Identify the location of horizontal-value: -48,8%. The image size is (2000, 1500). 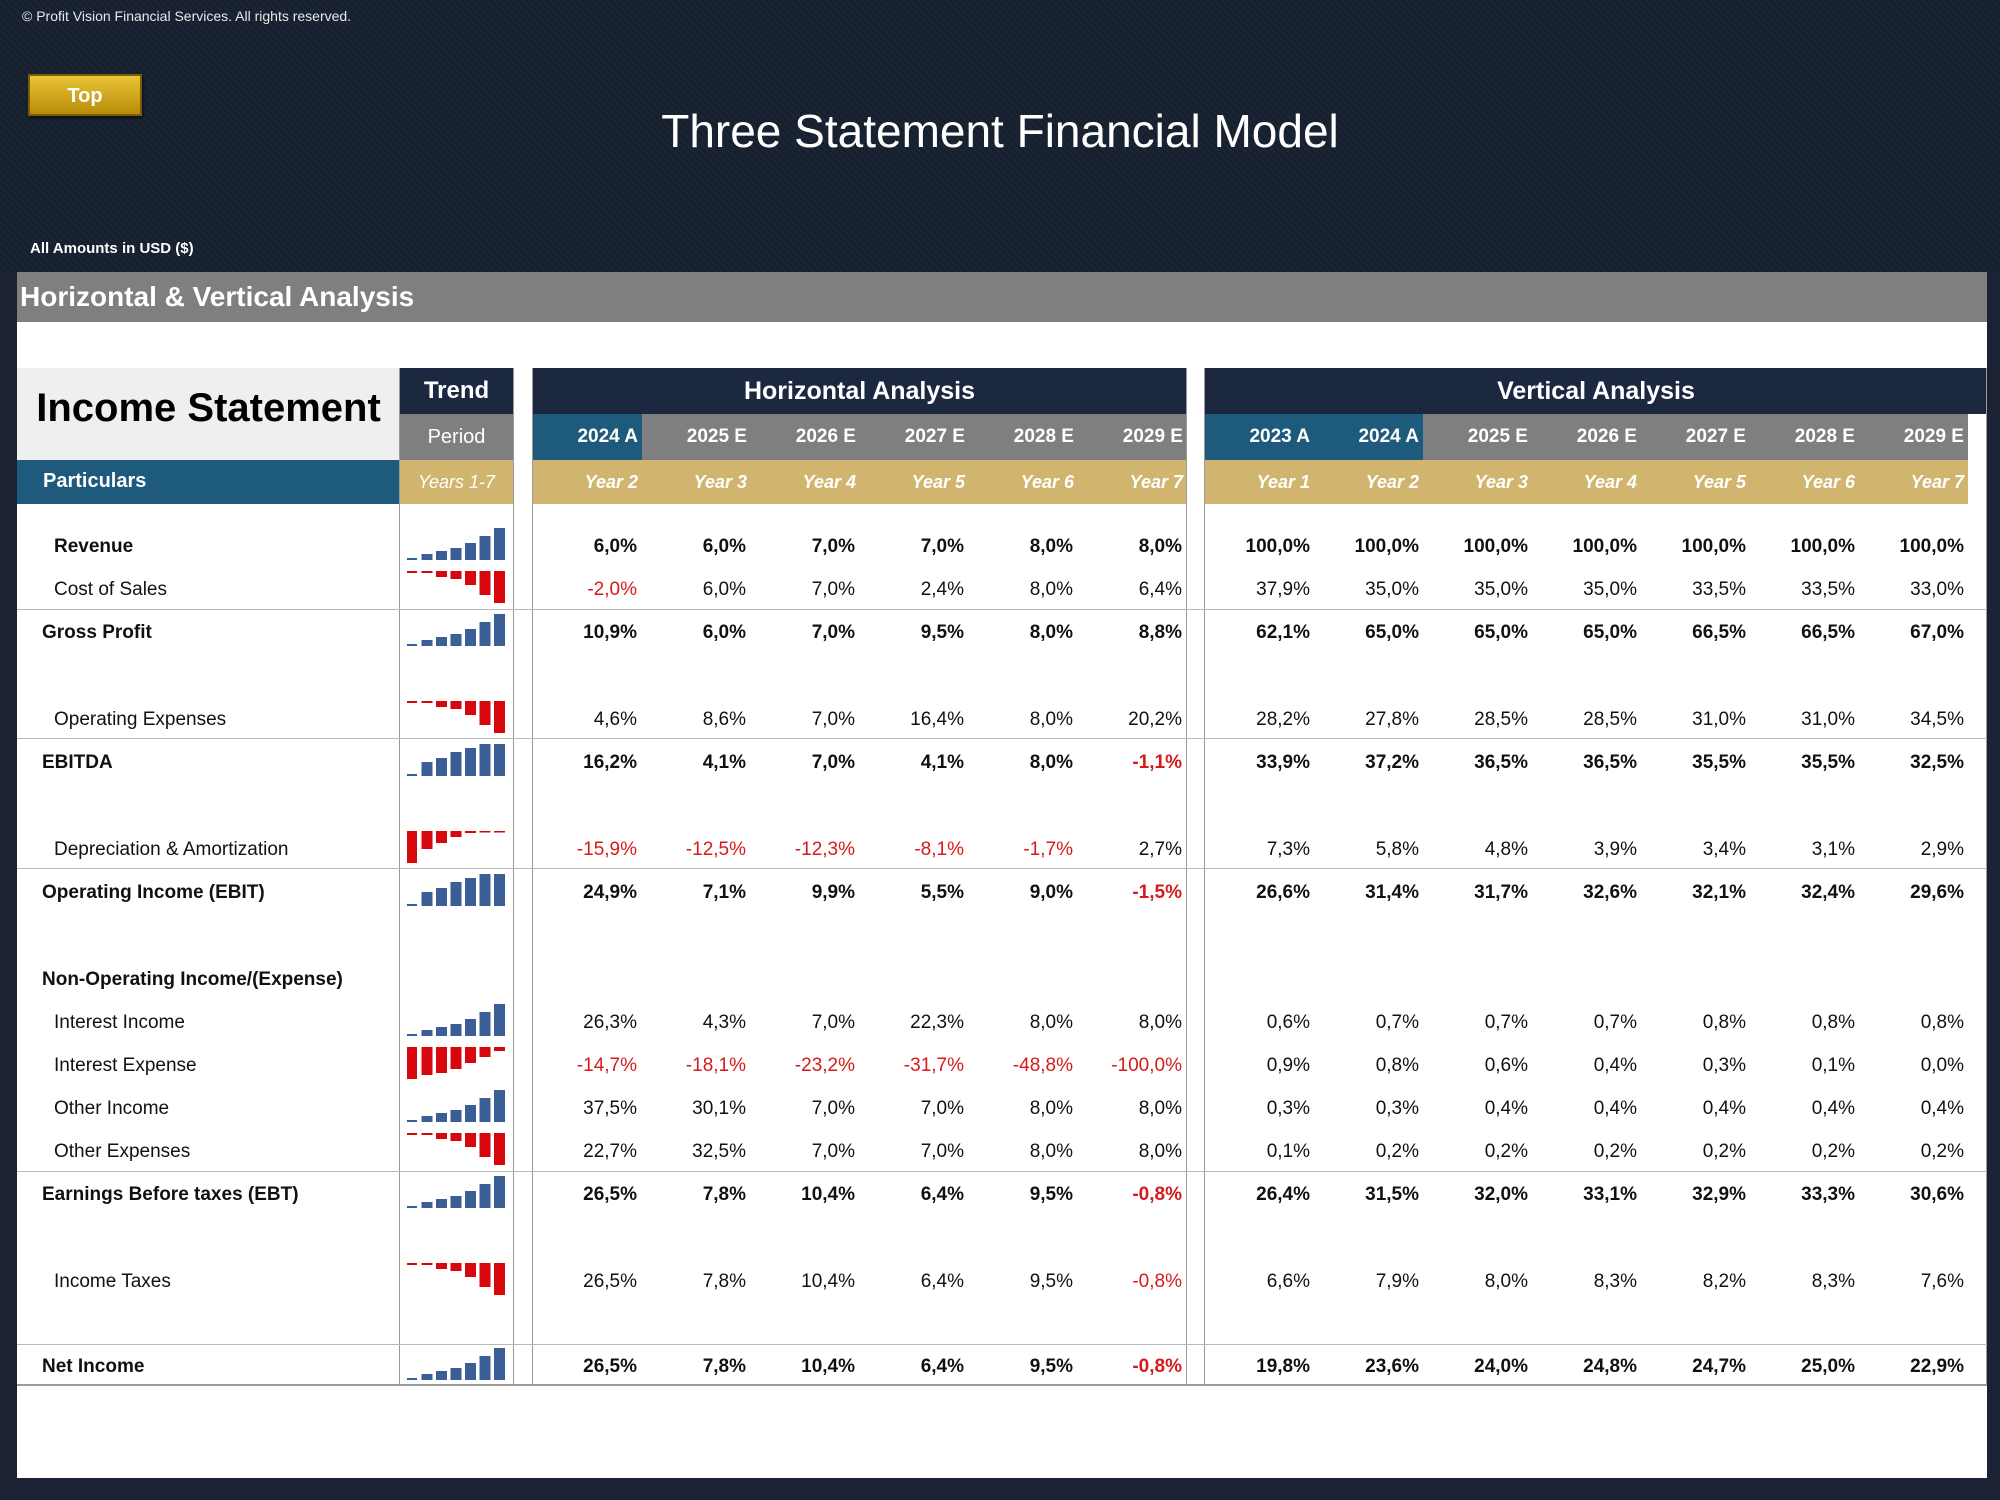
(1023, 1066).